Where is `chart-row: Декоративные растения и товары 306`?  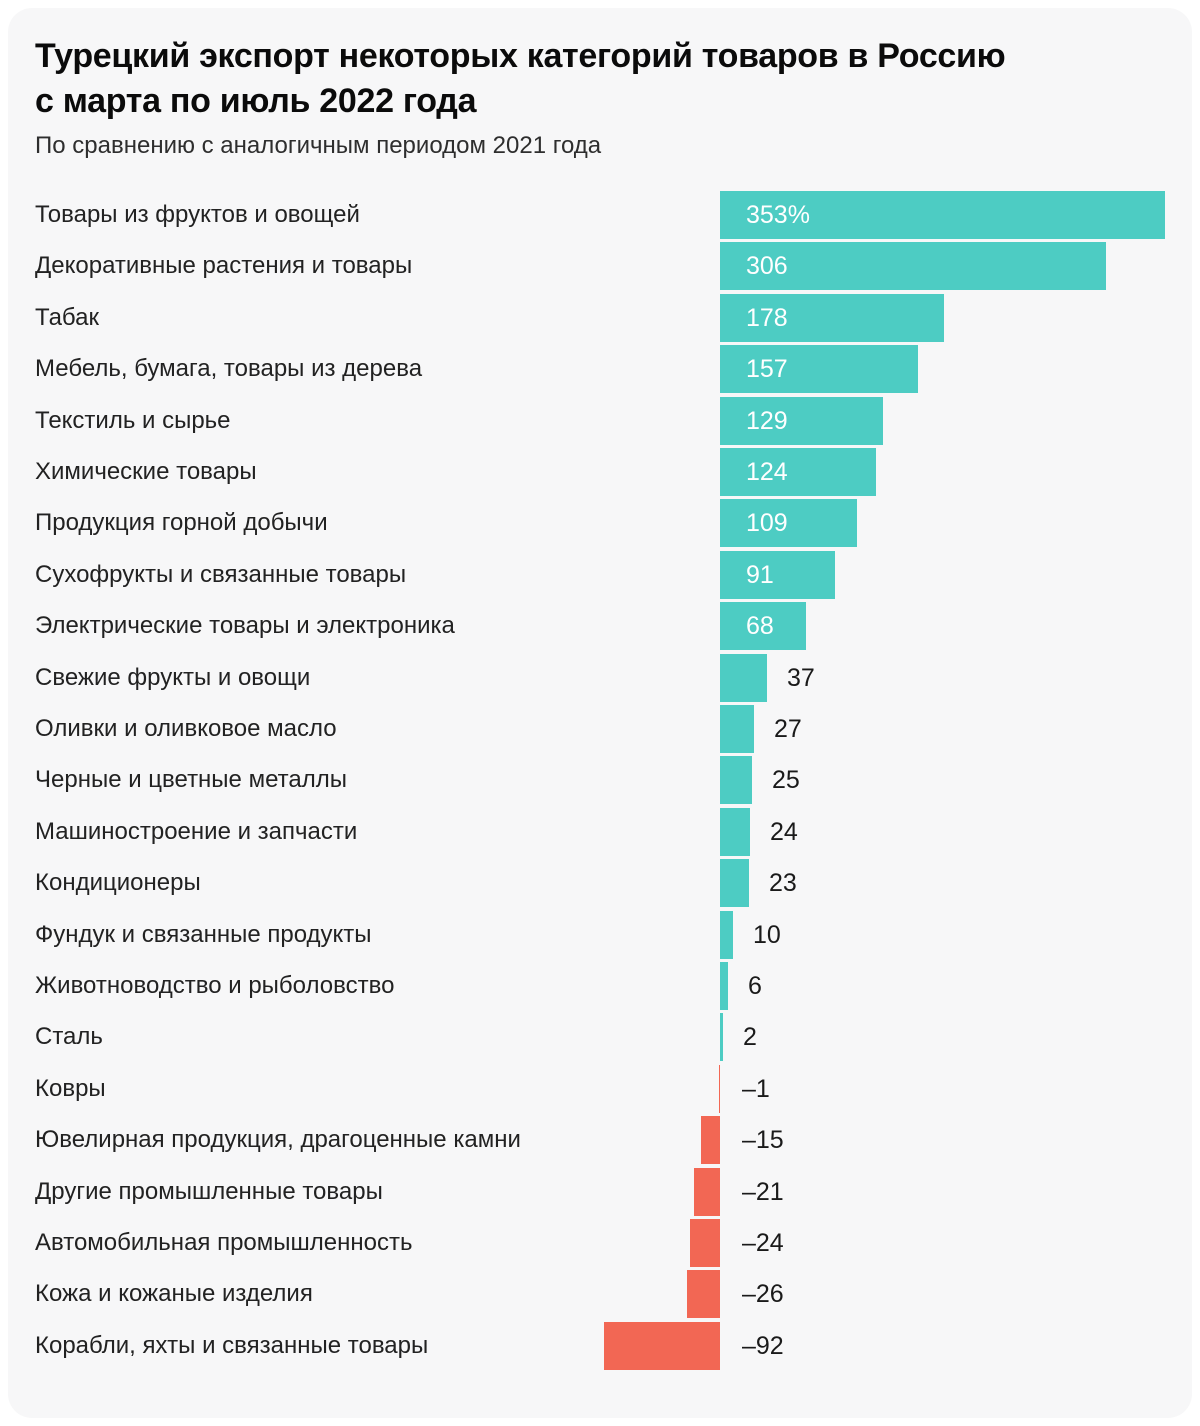
chart-row: Декоративные растения и товары 306 is located at coordinates (600, 266).